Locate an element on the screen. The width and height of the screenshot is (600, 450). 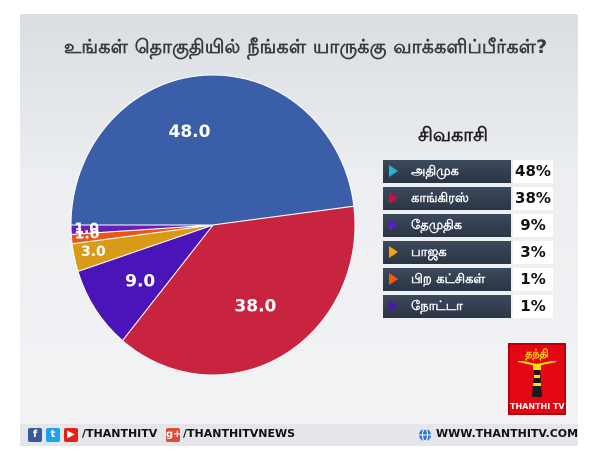
legend-item: அதிமுக 48% is located at coordinates (468, 171).